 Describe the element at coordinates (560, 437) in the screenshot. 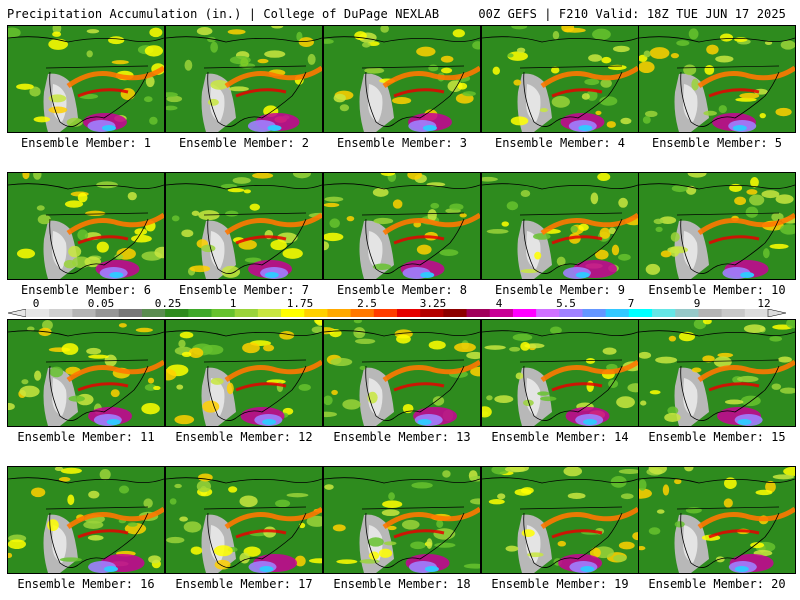

I see `ensemble-member-label: Ensemble Member: 14` at that location.